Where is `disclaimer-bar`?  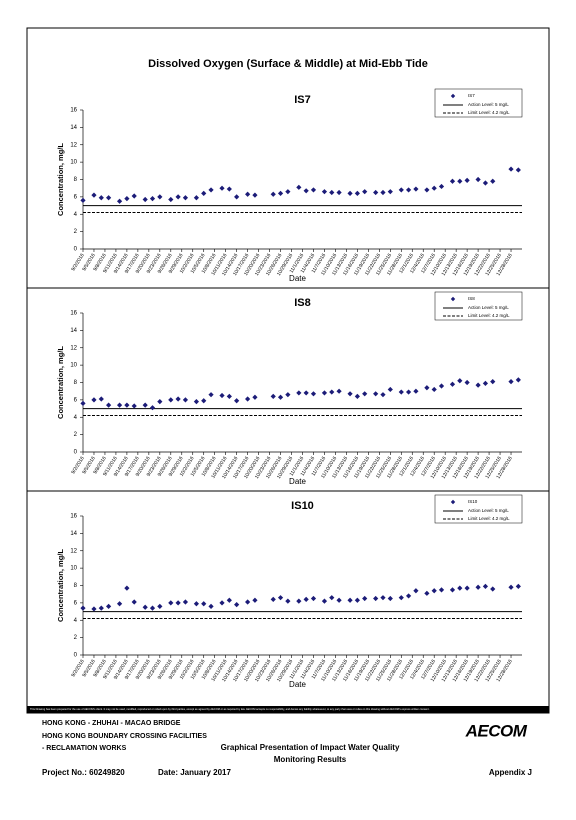 disclaimer-bar is located at coordinates (288, 709).